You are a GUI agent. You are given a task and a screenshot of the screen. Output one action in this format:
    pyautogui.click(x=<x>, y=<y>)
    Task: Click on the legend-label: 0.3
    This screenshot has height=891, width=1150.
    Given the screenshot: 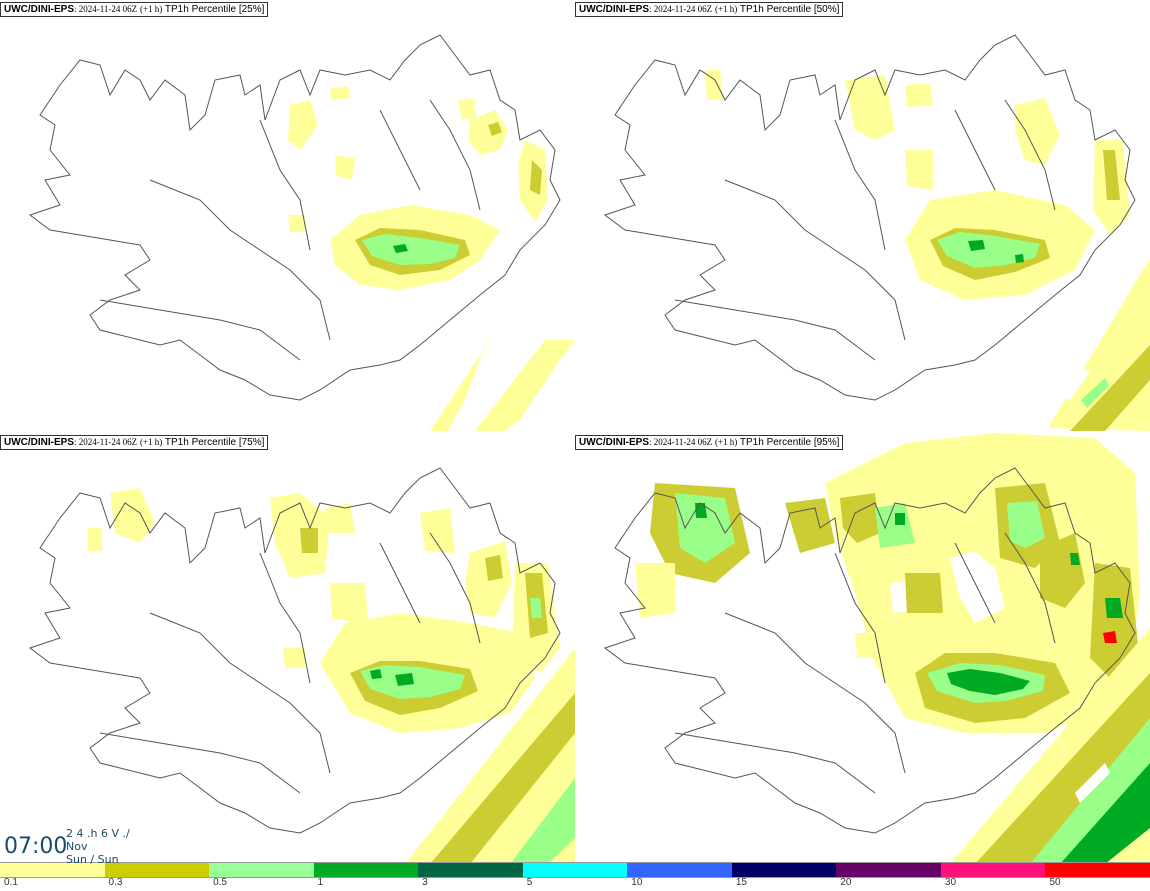 What is the action you would take?
    pyautogui.click(x=115, y=882)
    